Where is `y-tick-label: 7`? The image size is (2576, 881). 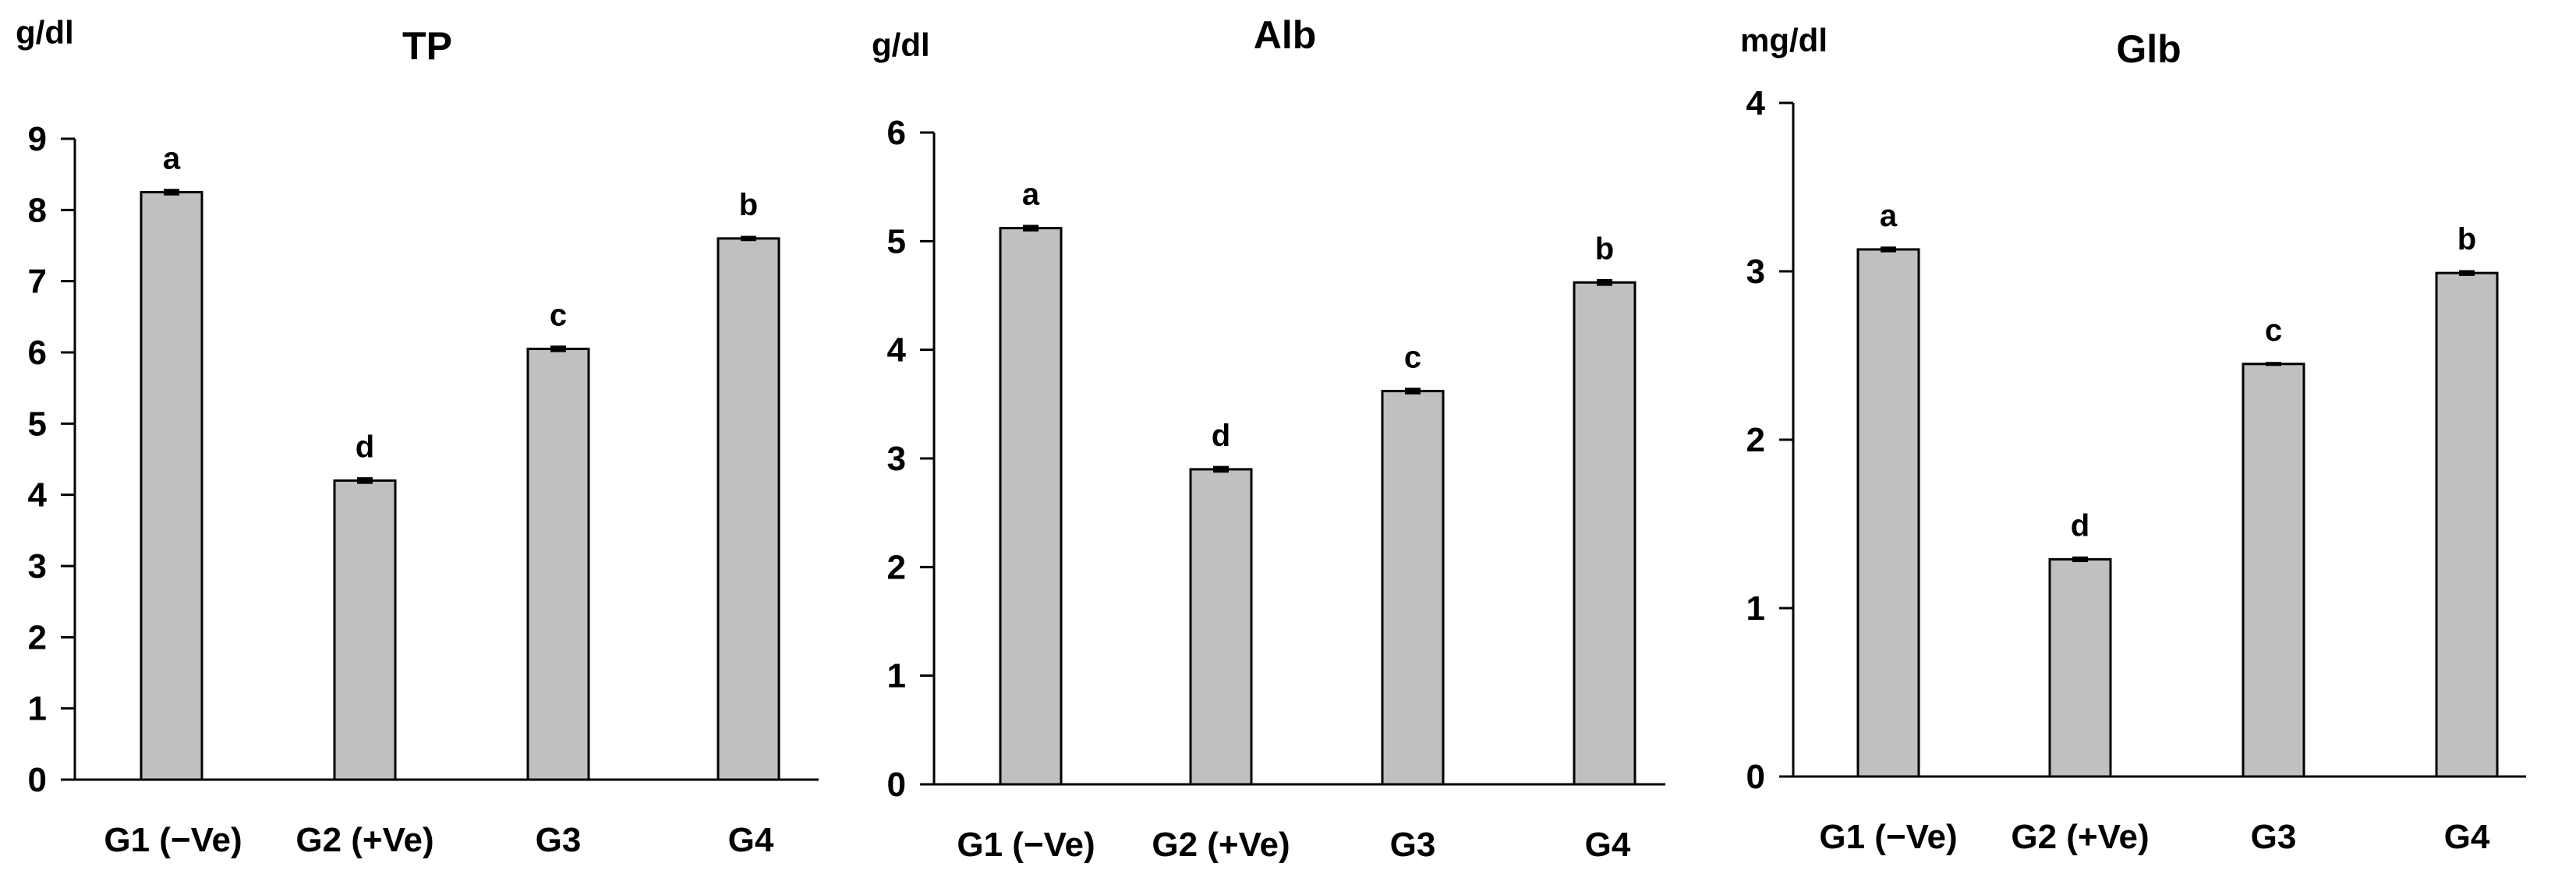
y-tick-label: 7 is located at coordinates (37, 282).